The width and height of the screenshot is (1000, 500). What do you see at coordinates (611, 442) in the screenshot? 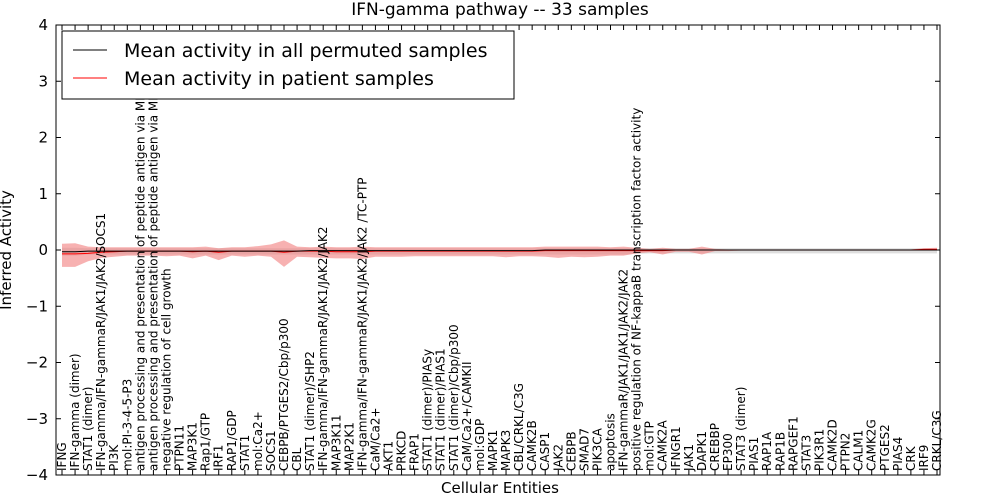
I see `category-label: apoptosis` at bounding box center [611, 442].